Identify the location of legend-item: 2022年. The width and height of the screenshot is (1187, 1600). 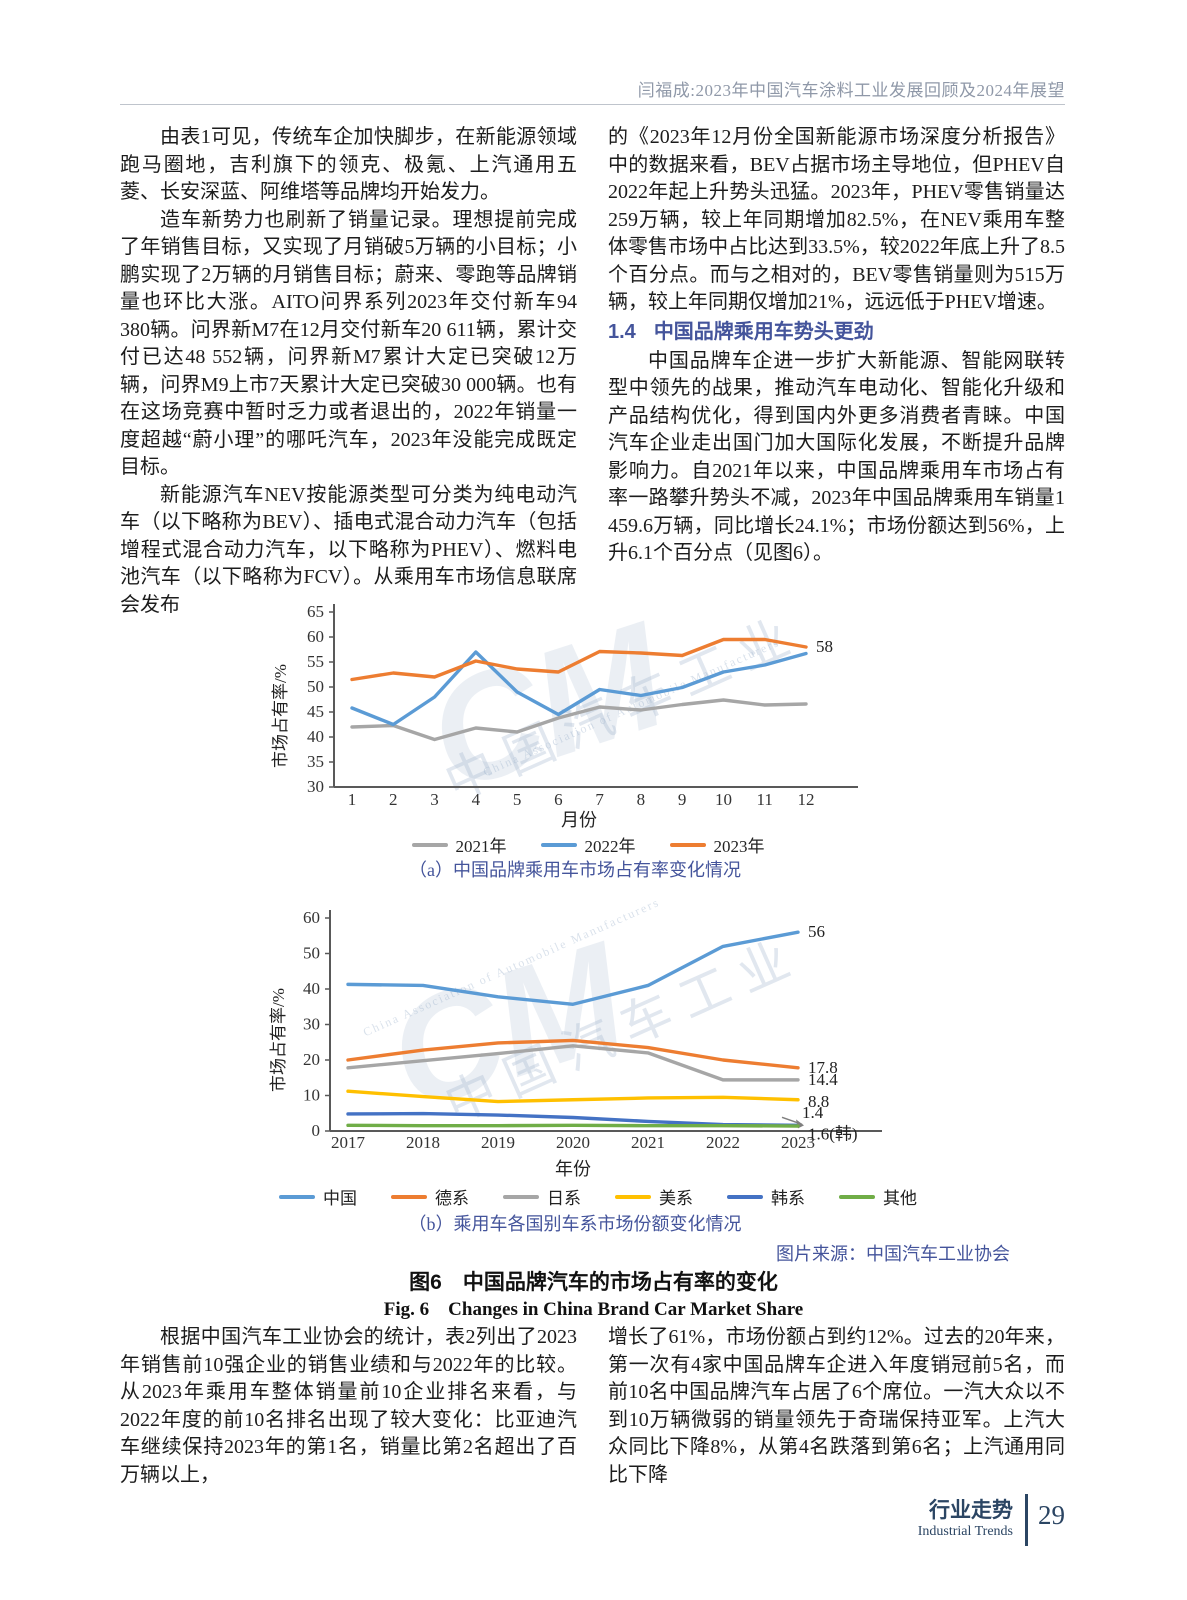
(588, 844).